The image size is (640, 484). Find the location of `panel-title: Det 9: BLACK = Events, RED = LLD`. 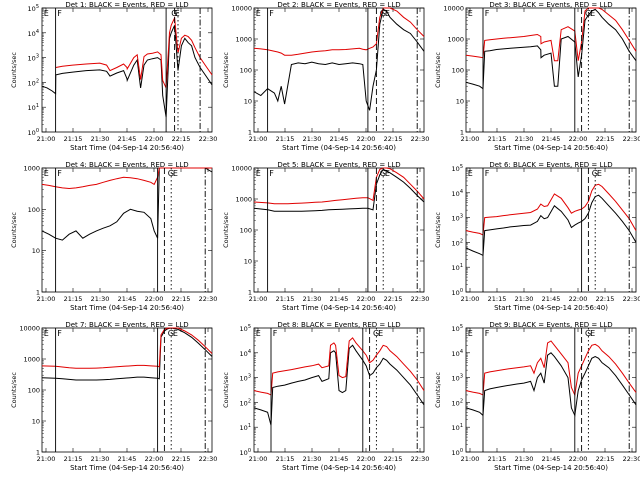

panel-title: Det 9: BLACK = Events, RED = LLD is located at coordinates (550, 325).